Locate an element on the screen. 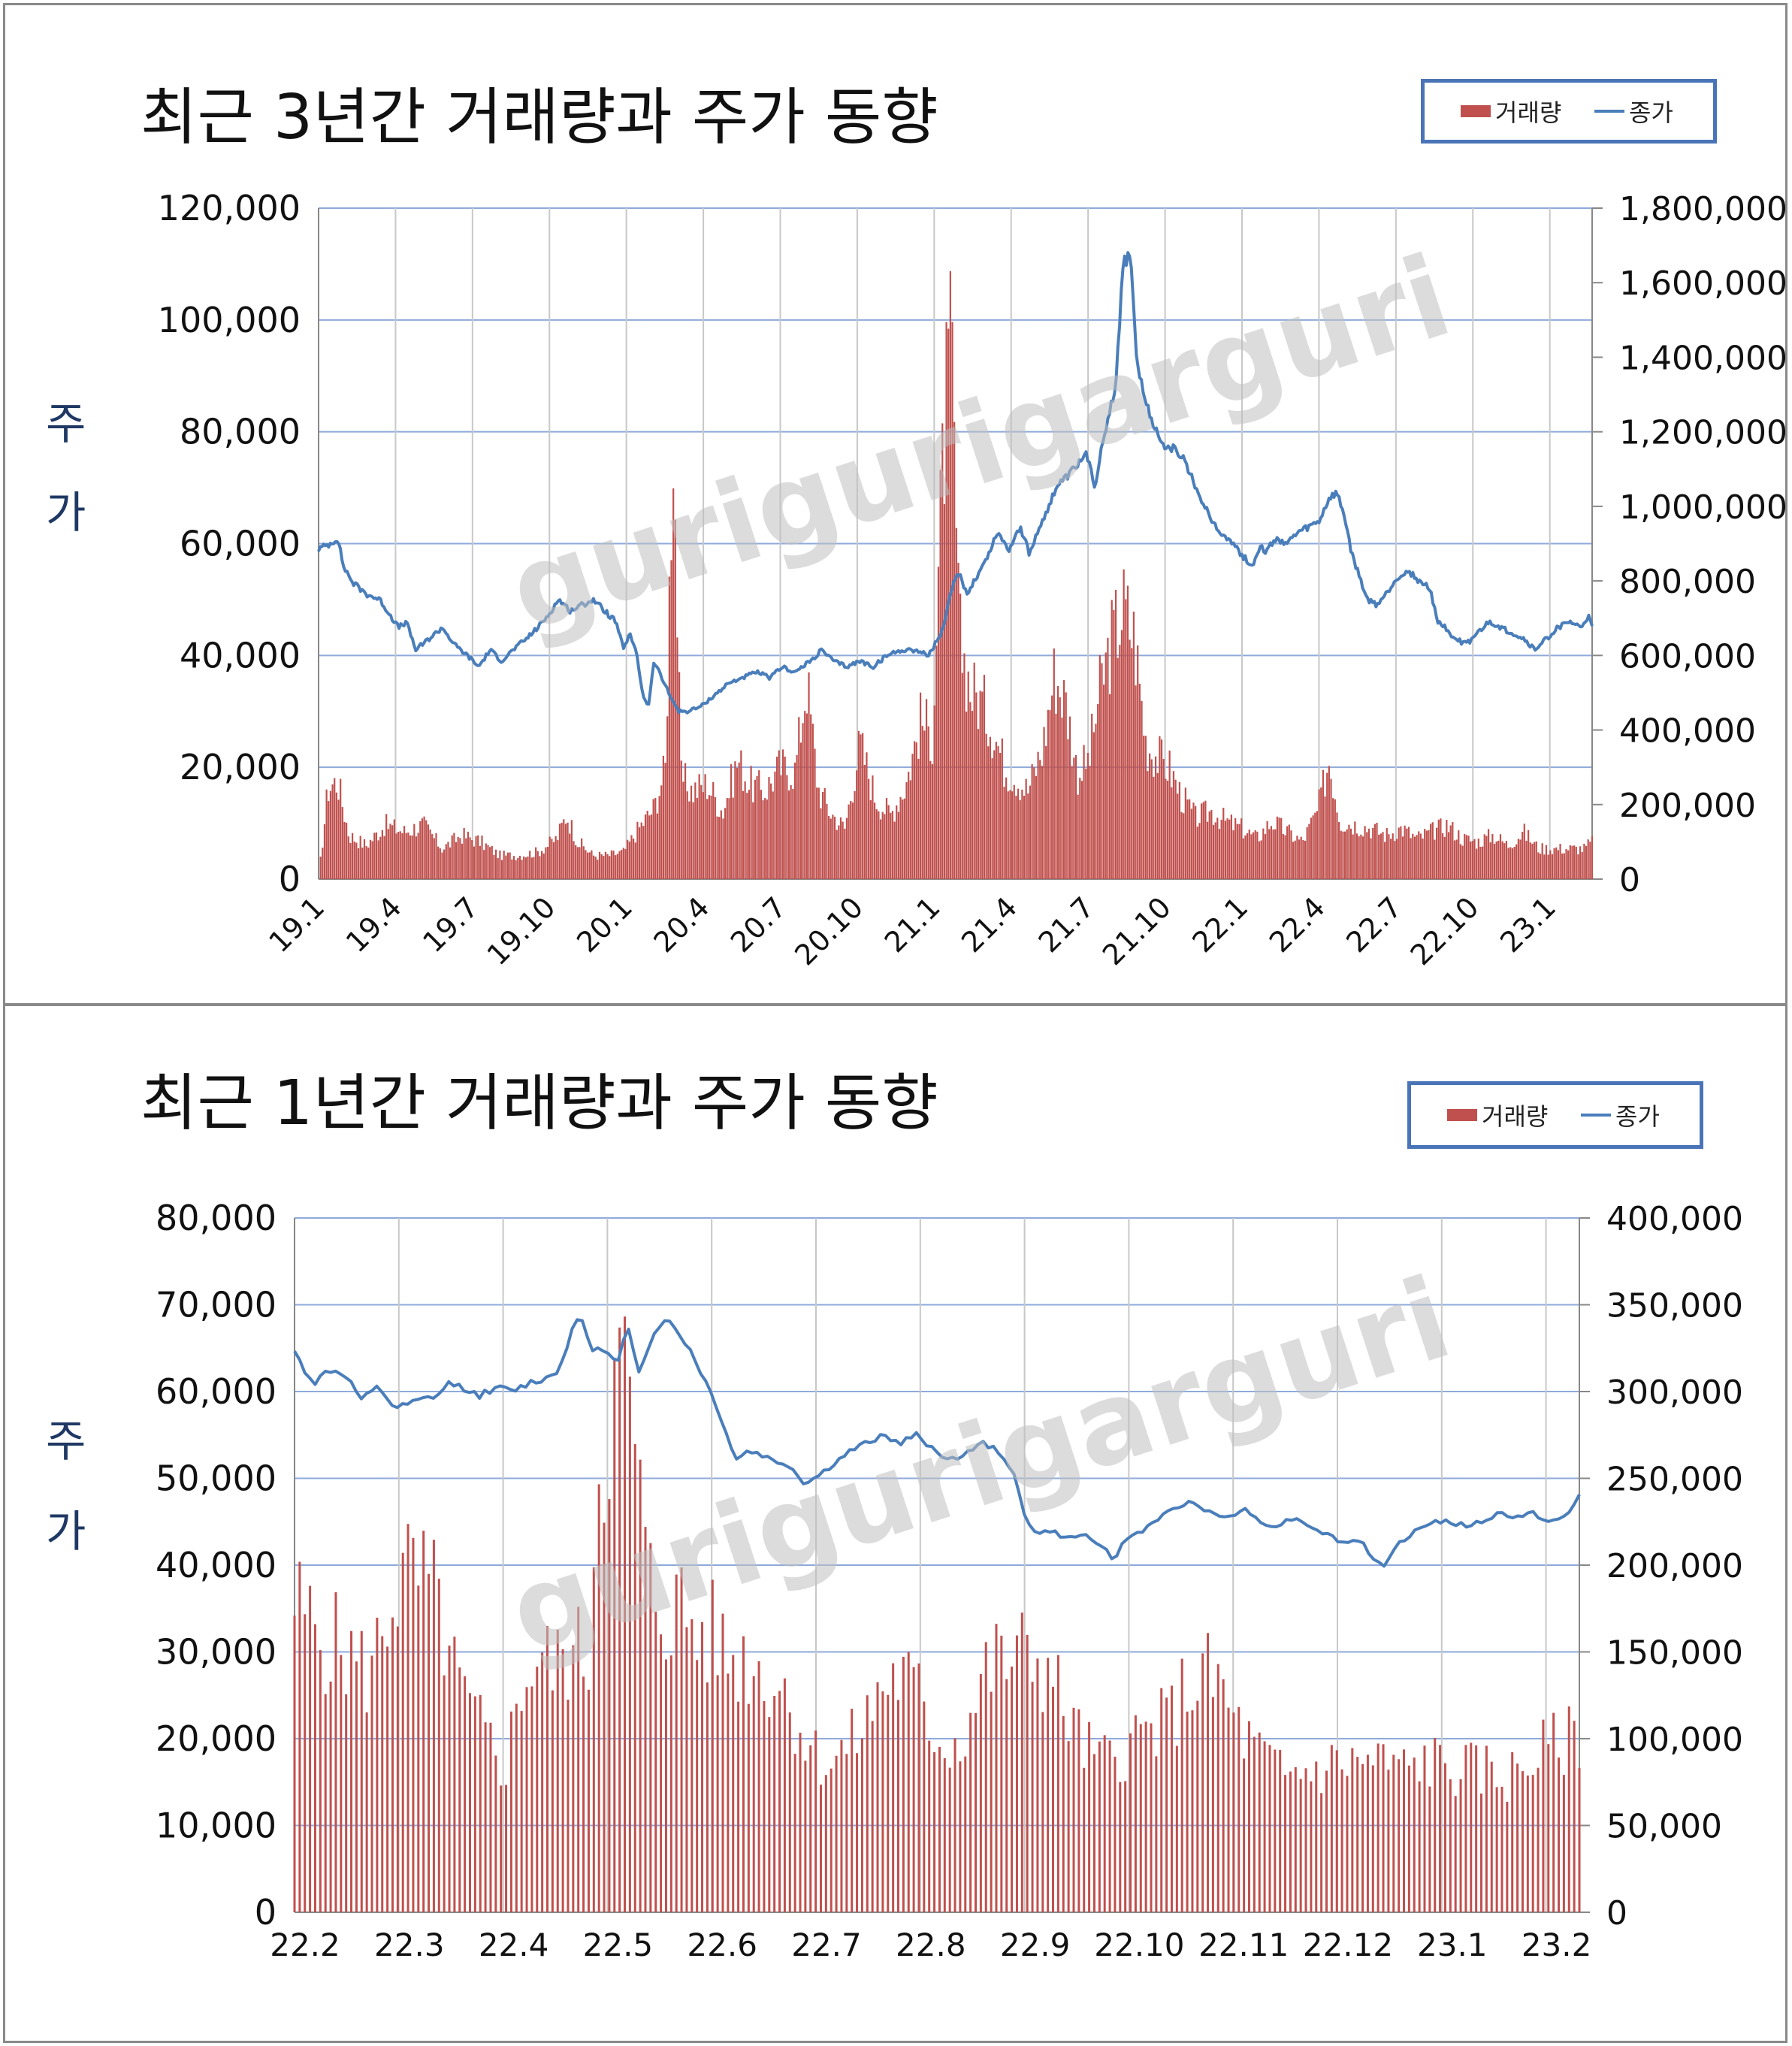 The width and height of the screenshot is (1792, 2046). legend-1y: 거래량 종가 is located at coordinates (1555, 1115).